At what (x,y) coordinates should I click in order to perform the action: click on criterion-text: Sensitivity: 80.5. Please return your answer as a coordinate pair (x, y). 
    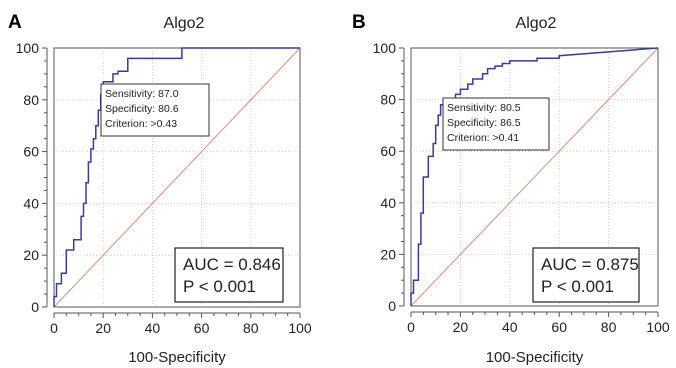
    Looking at the image, I should click on (484, 108).